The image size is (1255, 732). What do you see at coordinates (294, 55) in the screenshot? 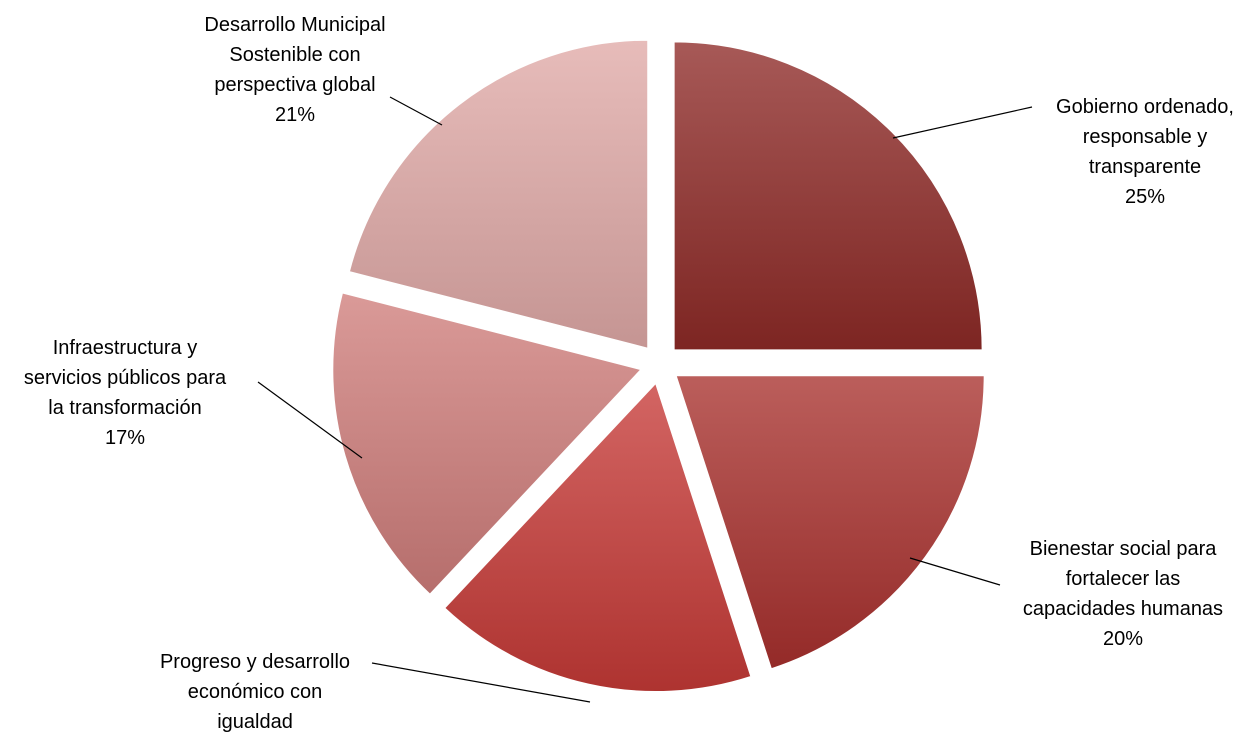
I see `slice-label-line: Sostenible con` at bounding box center [294, 55].